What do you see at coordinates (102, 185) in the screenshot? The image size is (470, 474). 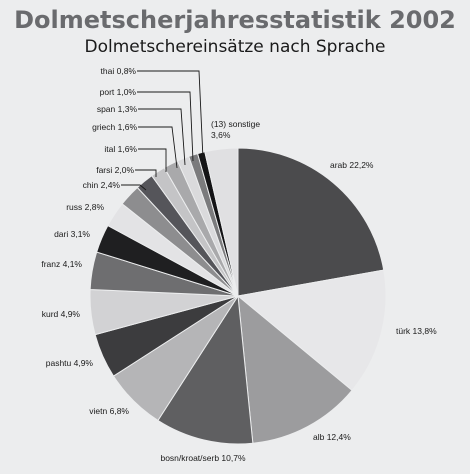 I see `slice-label: chin 2,4%` at bounding box center [102, 185].